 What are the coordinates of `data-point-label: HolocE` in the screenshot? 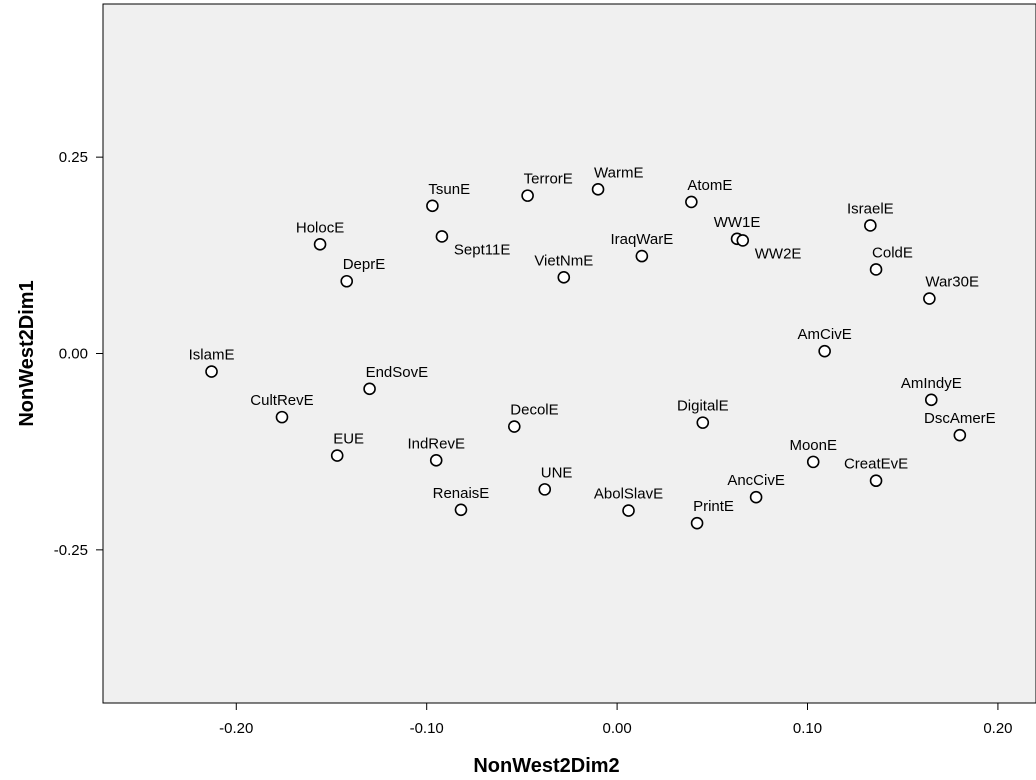 It's located at (320, 227).